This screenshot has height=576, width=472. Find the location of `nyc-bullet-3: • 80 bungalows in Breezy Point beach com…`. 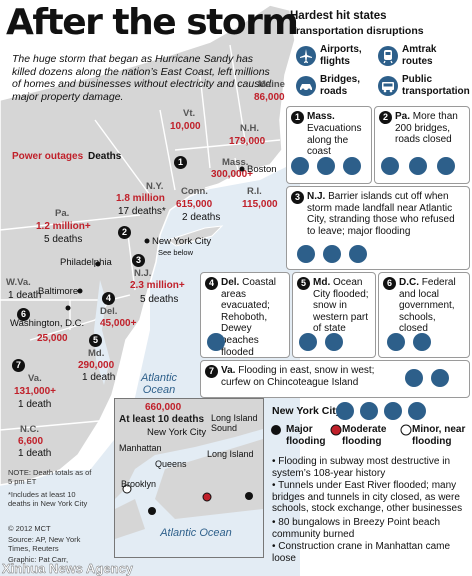

nyc-bullet-3: • 80 bungalows in Breezy Point beach com… is located at coordinates (356, 528).